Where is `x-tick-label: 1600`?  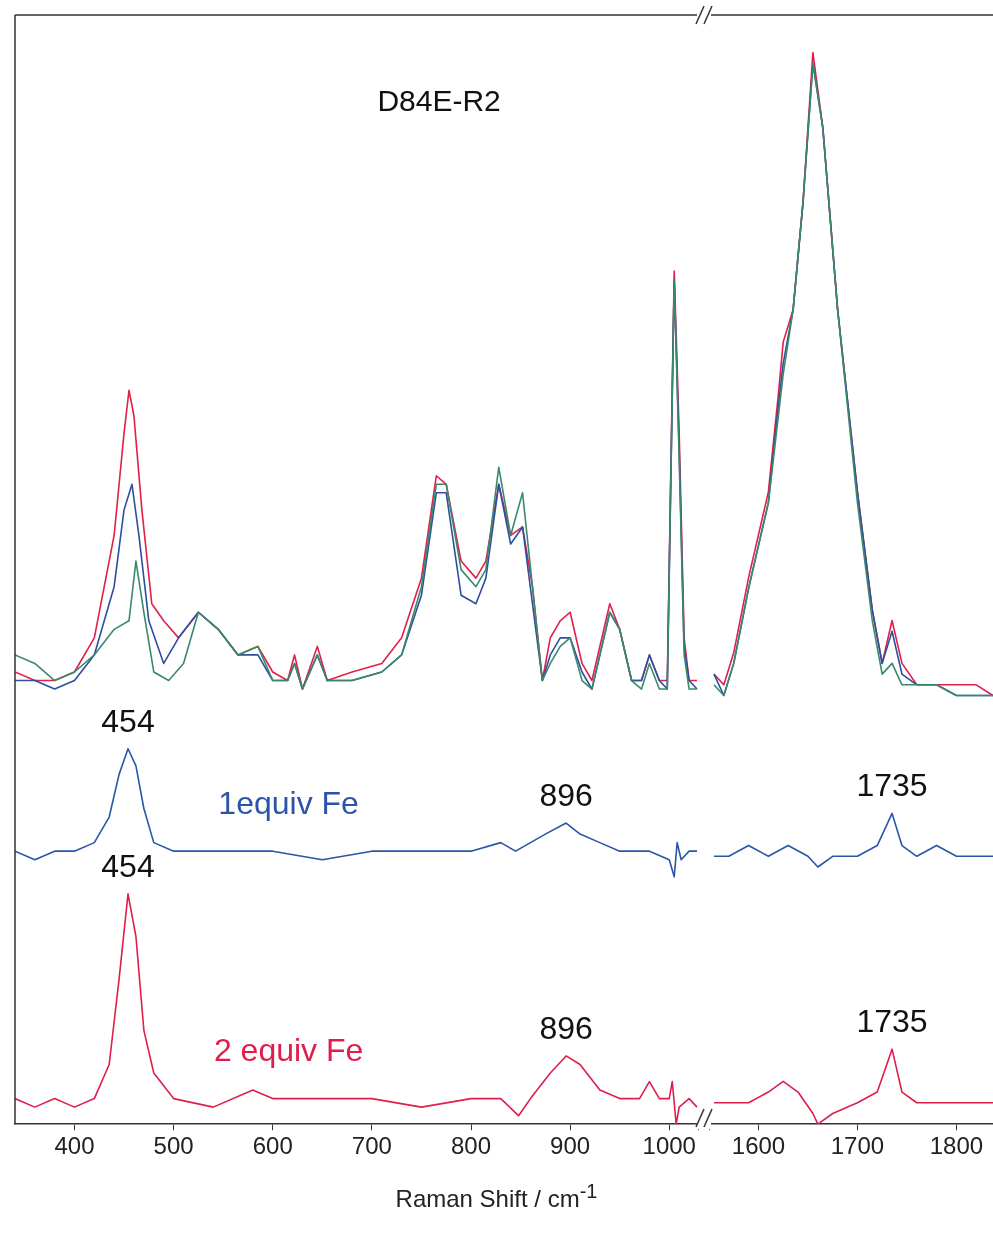 x-tick-label: 1600 is located at coordinates (758, 1146).